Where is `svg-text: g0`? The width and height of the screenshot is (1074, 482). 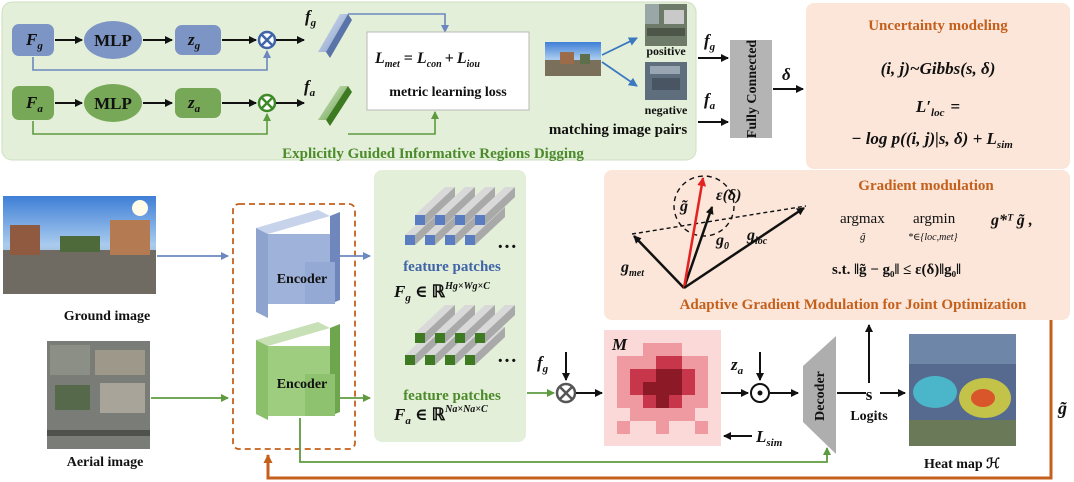 svg-text: g0 is located at coordinates (722, 242).